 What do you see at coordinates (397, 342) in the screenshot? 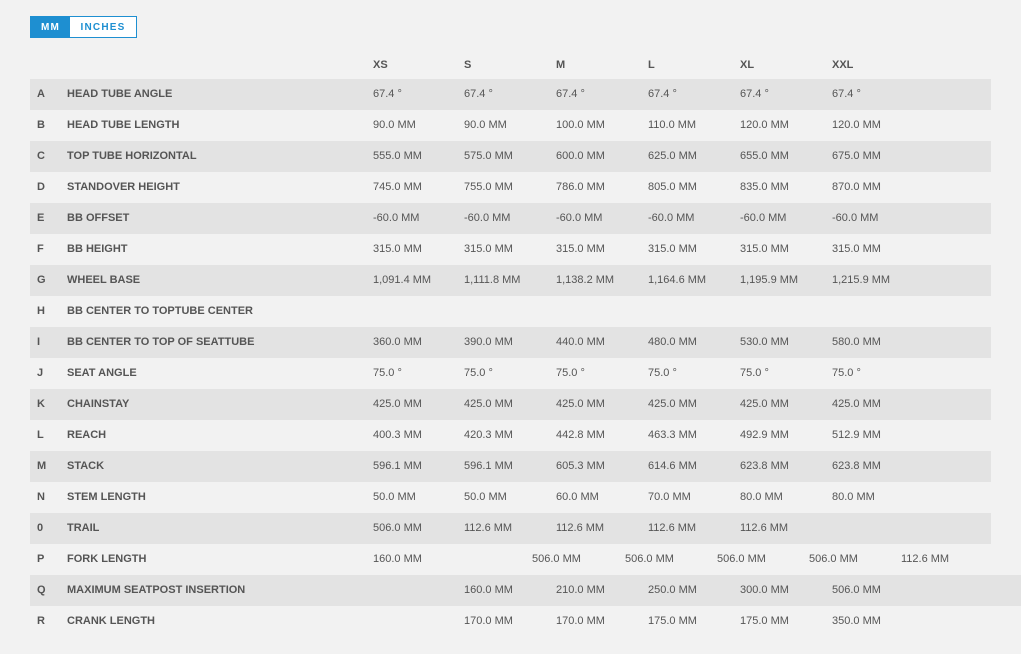
I see `value-cell-xs: 360.0 MM` at bounding box center [397, 342].